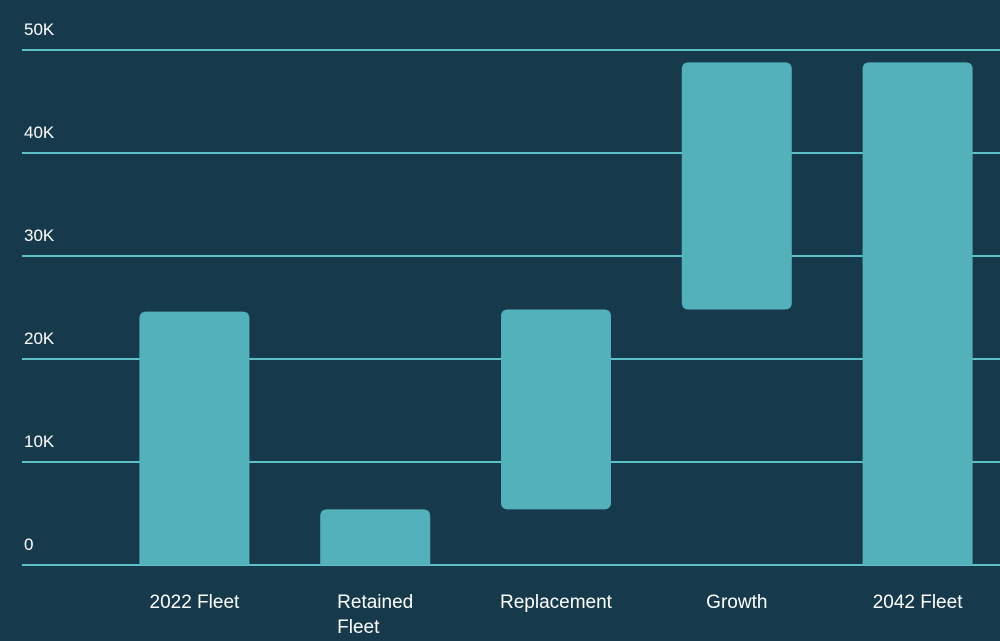 The image size is (1000, 641). I want to click on y-tick-label: 40K, so click(39, 132).